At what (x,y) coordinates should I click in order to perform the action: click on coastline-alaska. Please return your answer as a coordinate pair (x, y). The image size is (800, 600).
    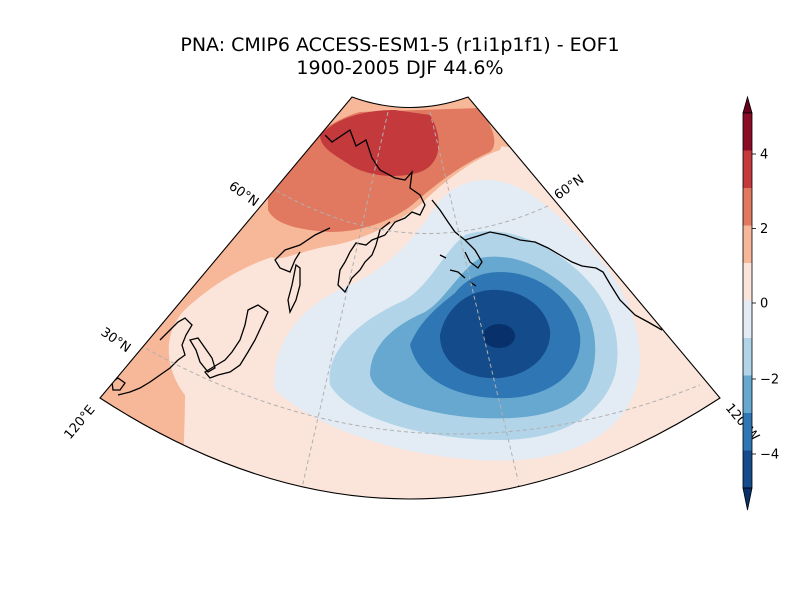
    Looking at the image, I should click on (547, 265).